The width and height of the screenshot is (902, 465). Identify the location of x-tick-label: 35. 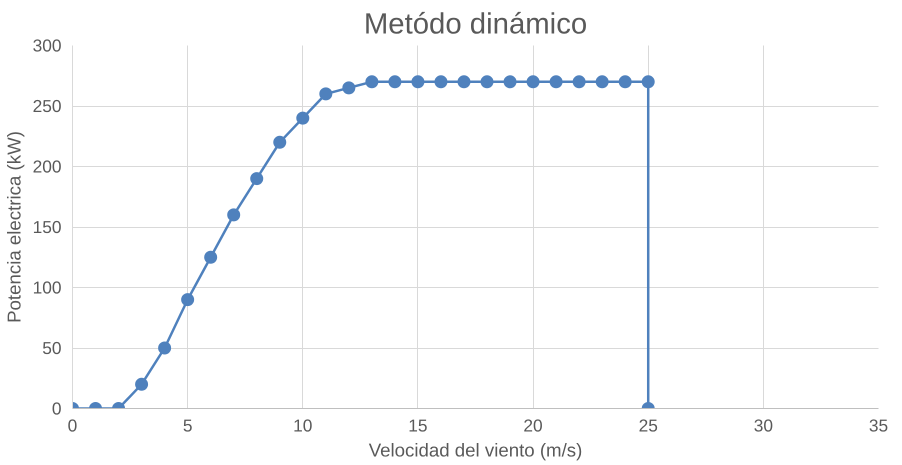
(878, 426).